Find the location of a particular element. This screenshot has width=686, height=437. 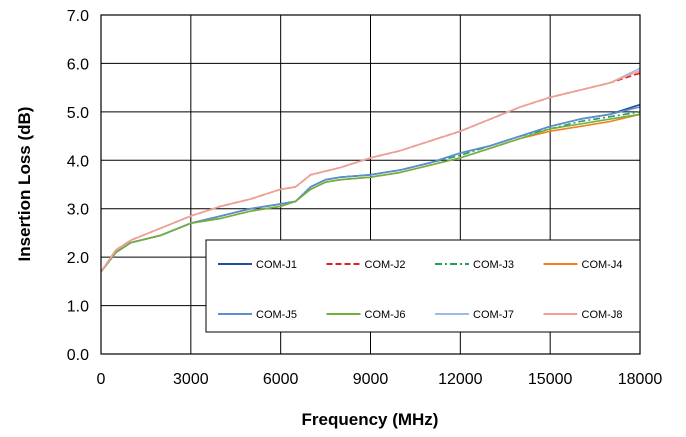

x-tick-label: 6000 is located at coordinates (281, 379).